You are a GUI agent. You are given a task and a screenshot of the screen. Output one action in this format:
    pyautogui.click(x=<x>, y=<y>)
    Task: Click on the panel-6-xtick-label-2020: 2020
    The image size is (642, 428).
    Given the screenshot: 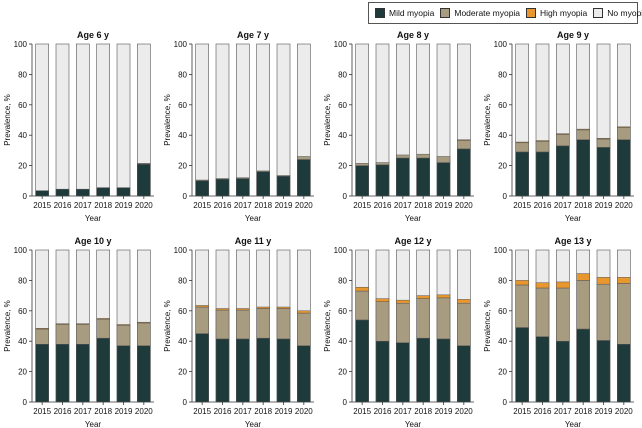 What is the action you would take?
    pyautogui.click(x=304, y=411)
    